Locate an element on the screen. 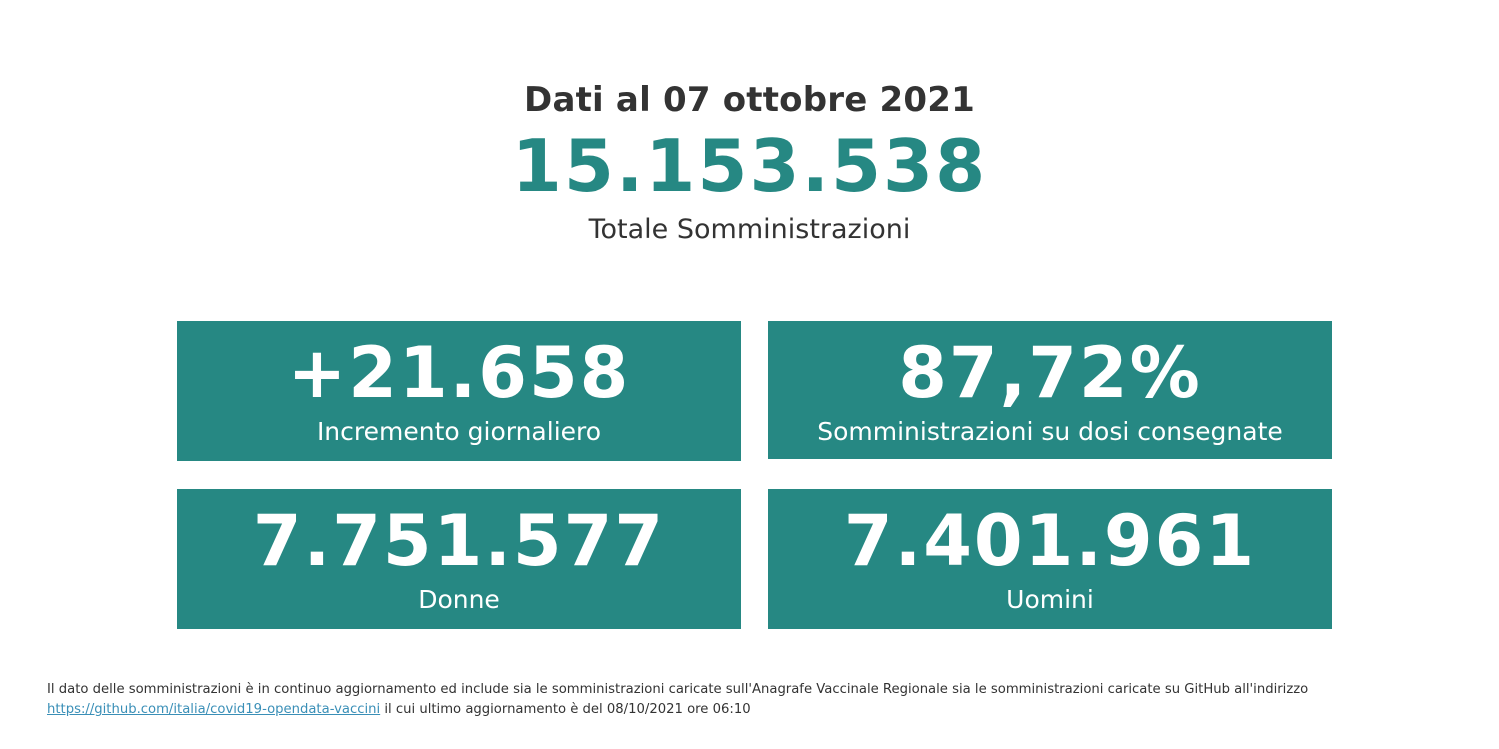 Image resolution: width=1499 pixels, height=749 pixels. women-card: 7.751.577 Donne is located at coordinates (459, 559).